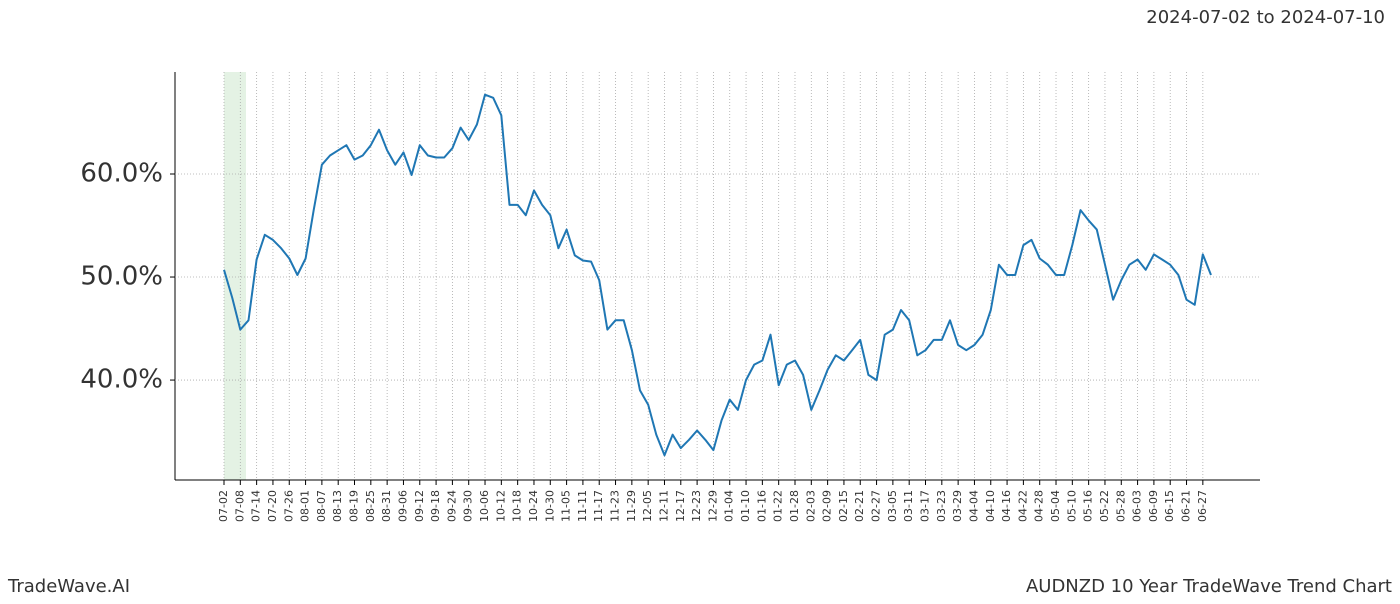  What do you see at coordinates (500, 506) in the screenshot?
I see `x-tick-label: 10-12` at bounding box center [500, 506].